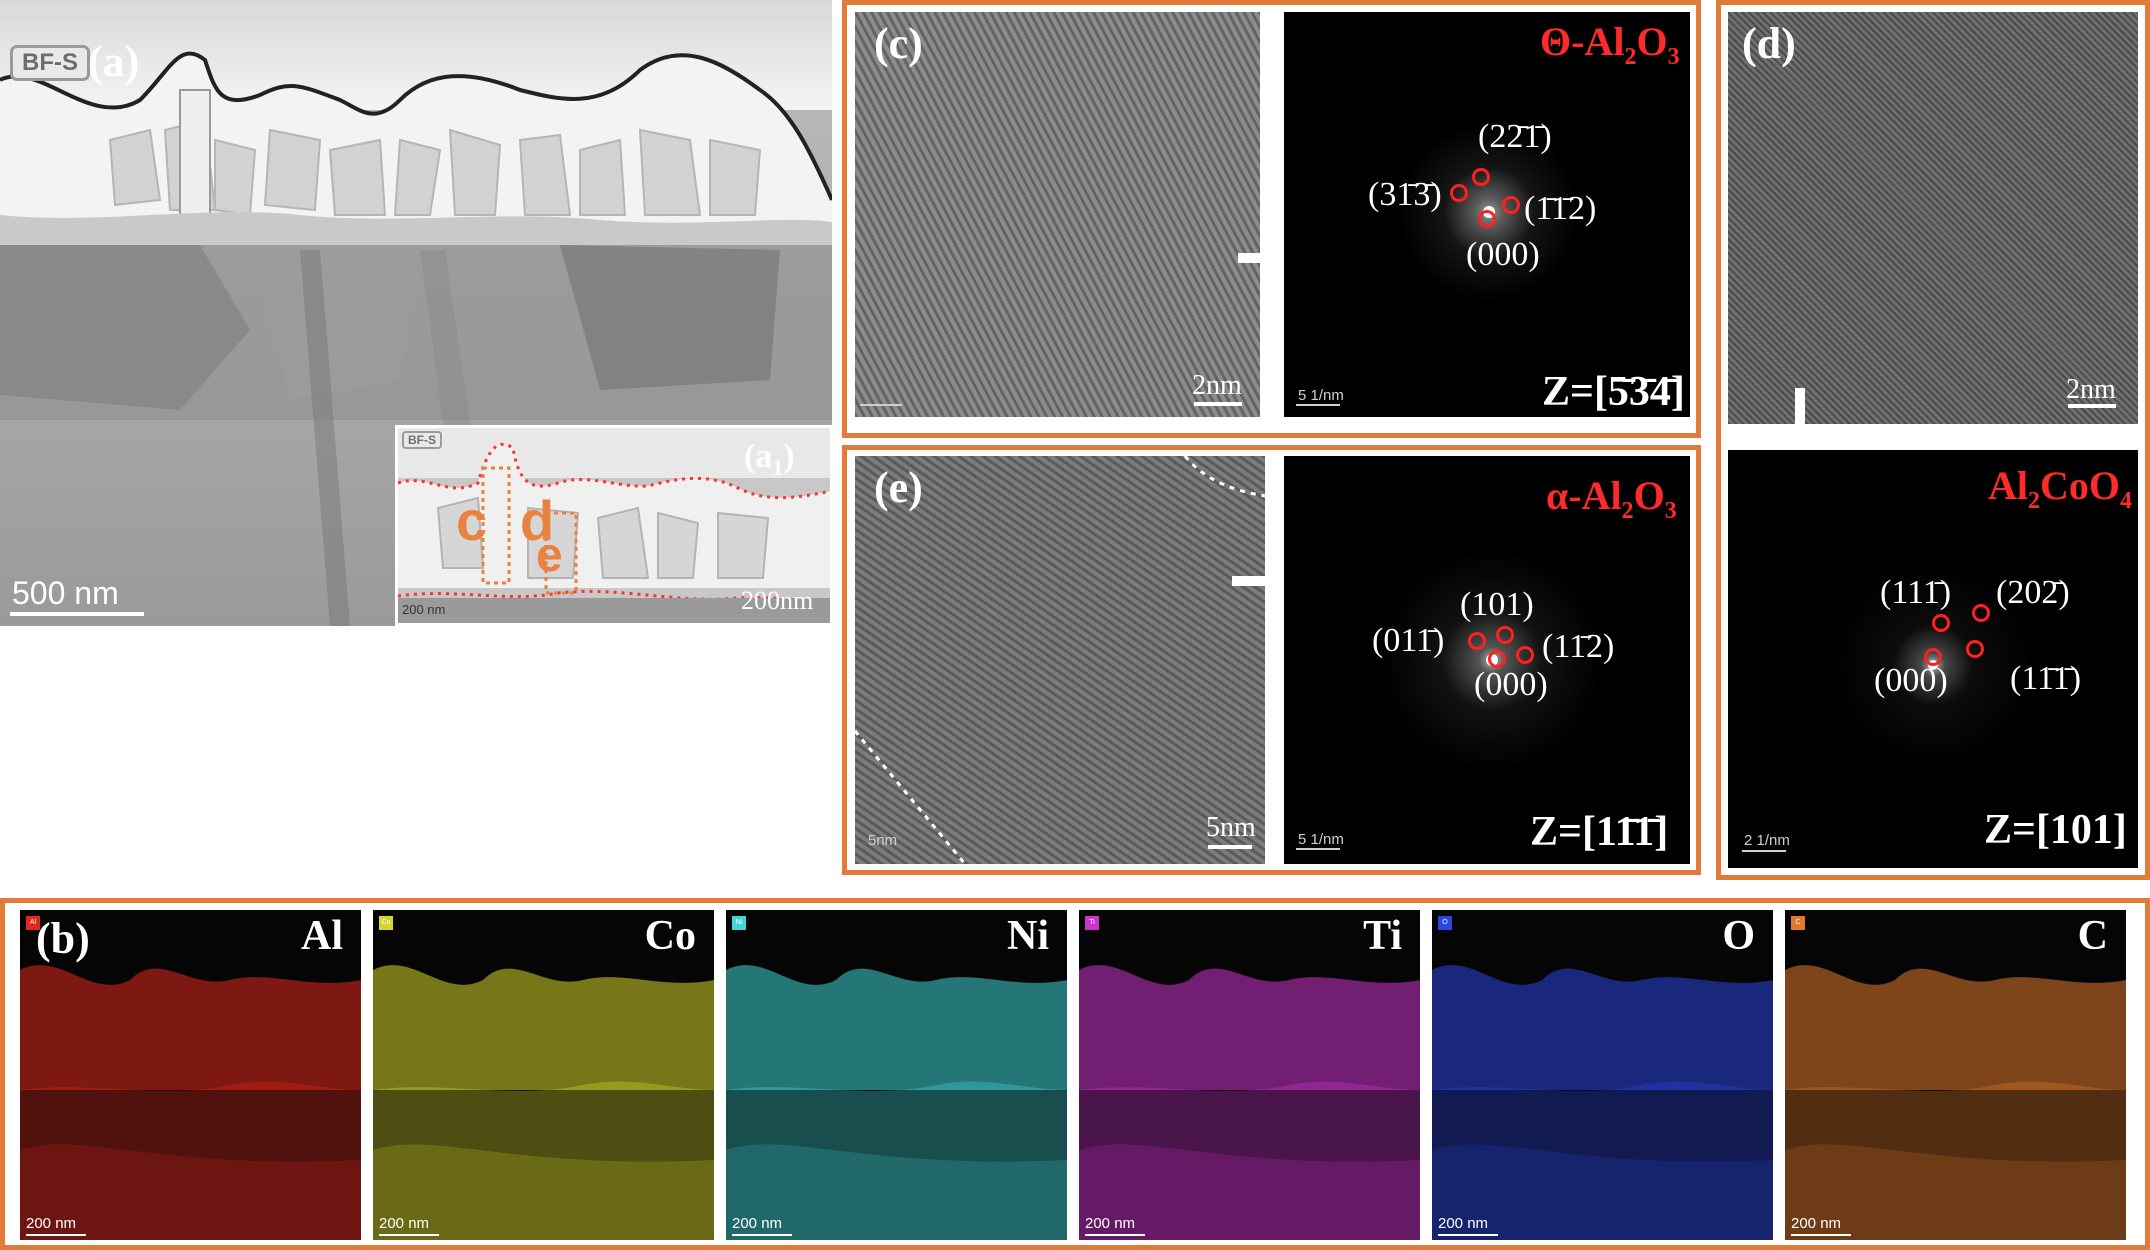 The image size is (2150, 1250). Describe the element at coordinates (56, 1235) in the screenshot. I see `eds-scale-line-al` at that location.